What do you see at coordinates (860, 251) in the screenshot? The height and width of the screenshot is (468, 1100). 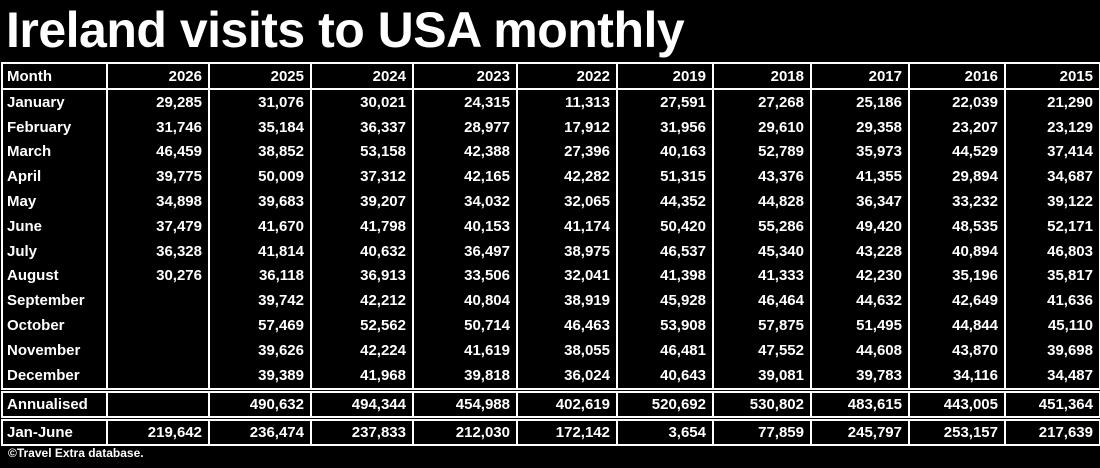 I see `cell: 43,228` at bounding box center [860, 251].